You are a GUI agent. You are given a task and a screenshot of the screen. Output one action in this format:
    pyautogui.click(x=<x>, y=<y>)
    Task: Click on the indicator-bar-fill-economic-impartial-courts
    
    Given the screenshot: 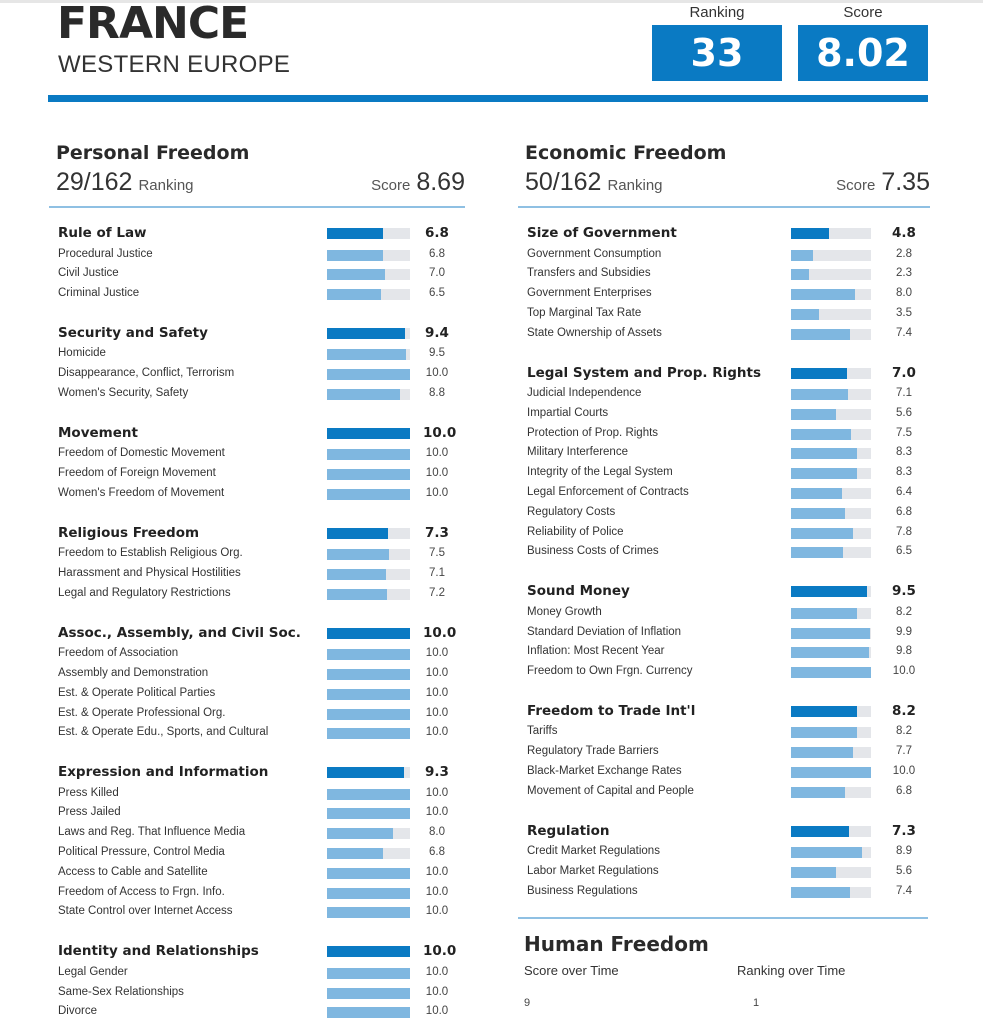 What is the action you would take?
    pyautogui.click(x=813, y=414)
    